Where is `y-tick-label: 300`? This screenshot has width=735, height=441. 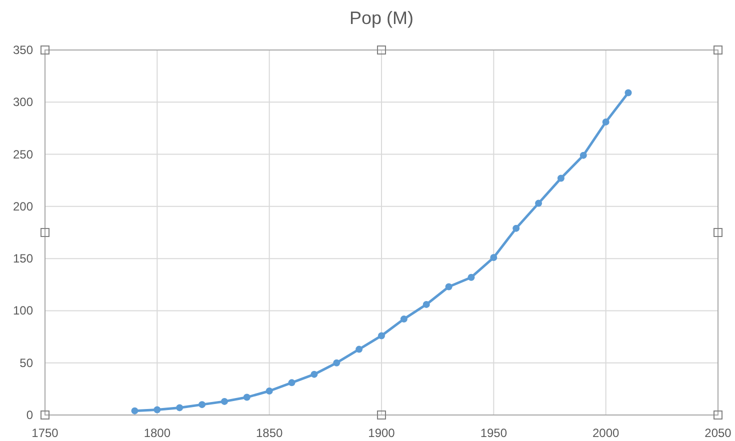 y-tick-label: 300 is located at coordinates (23, 102).